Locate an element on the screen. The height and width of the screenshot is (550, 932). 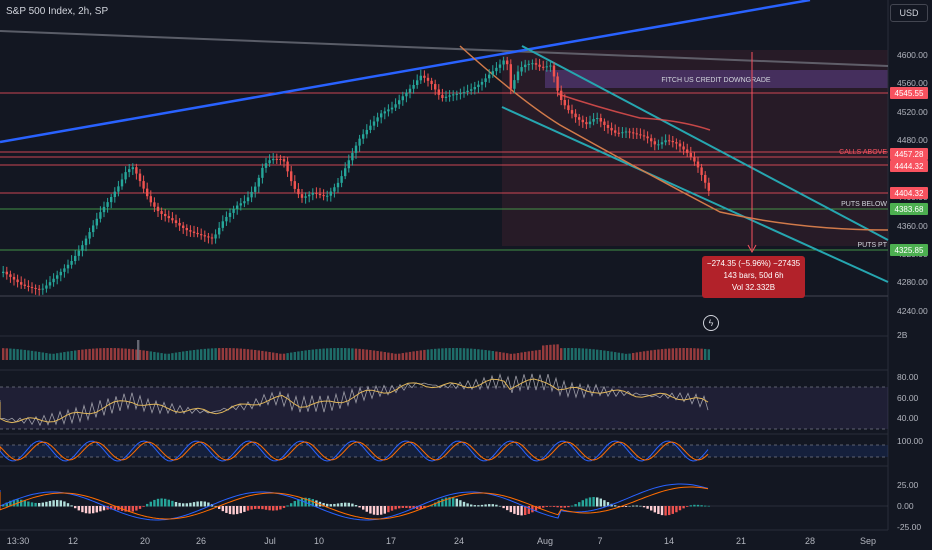
currency-button: USD is located at coordinates (909, 13).